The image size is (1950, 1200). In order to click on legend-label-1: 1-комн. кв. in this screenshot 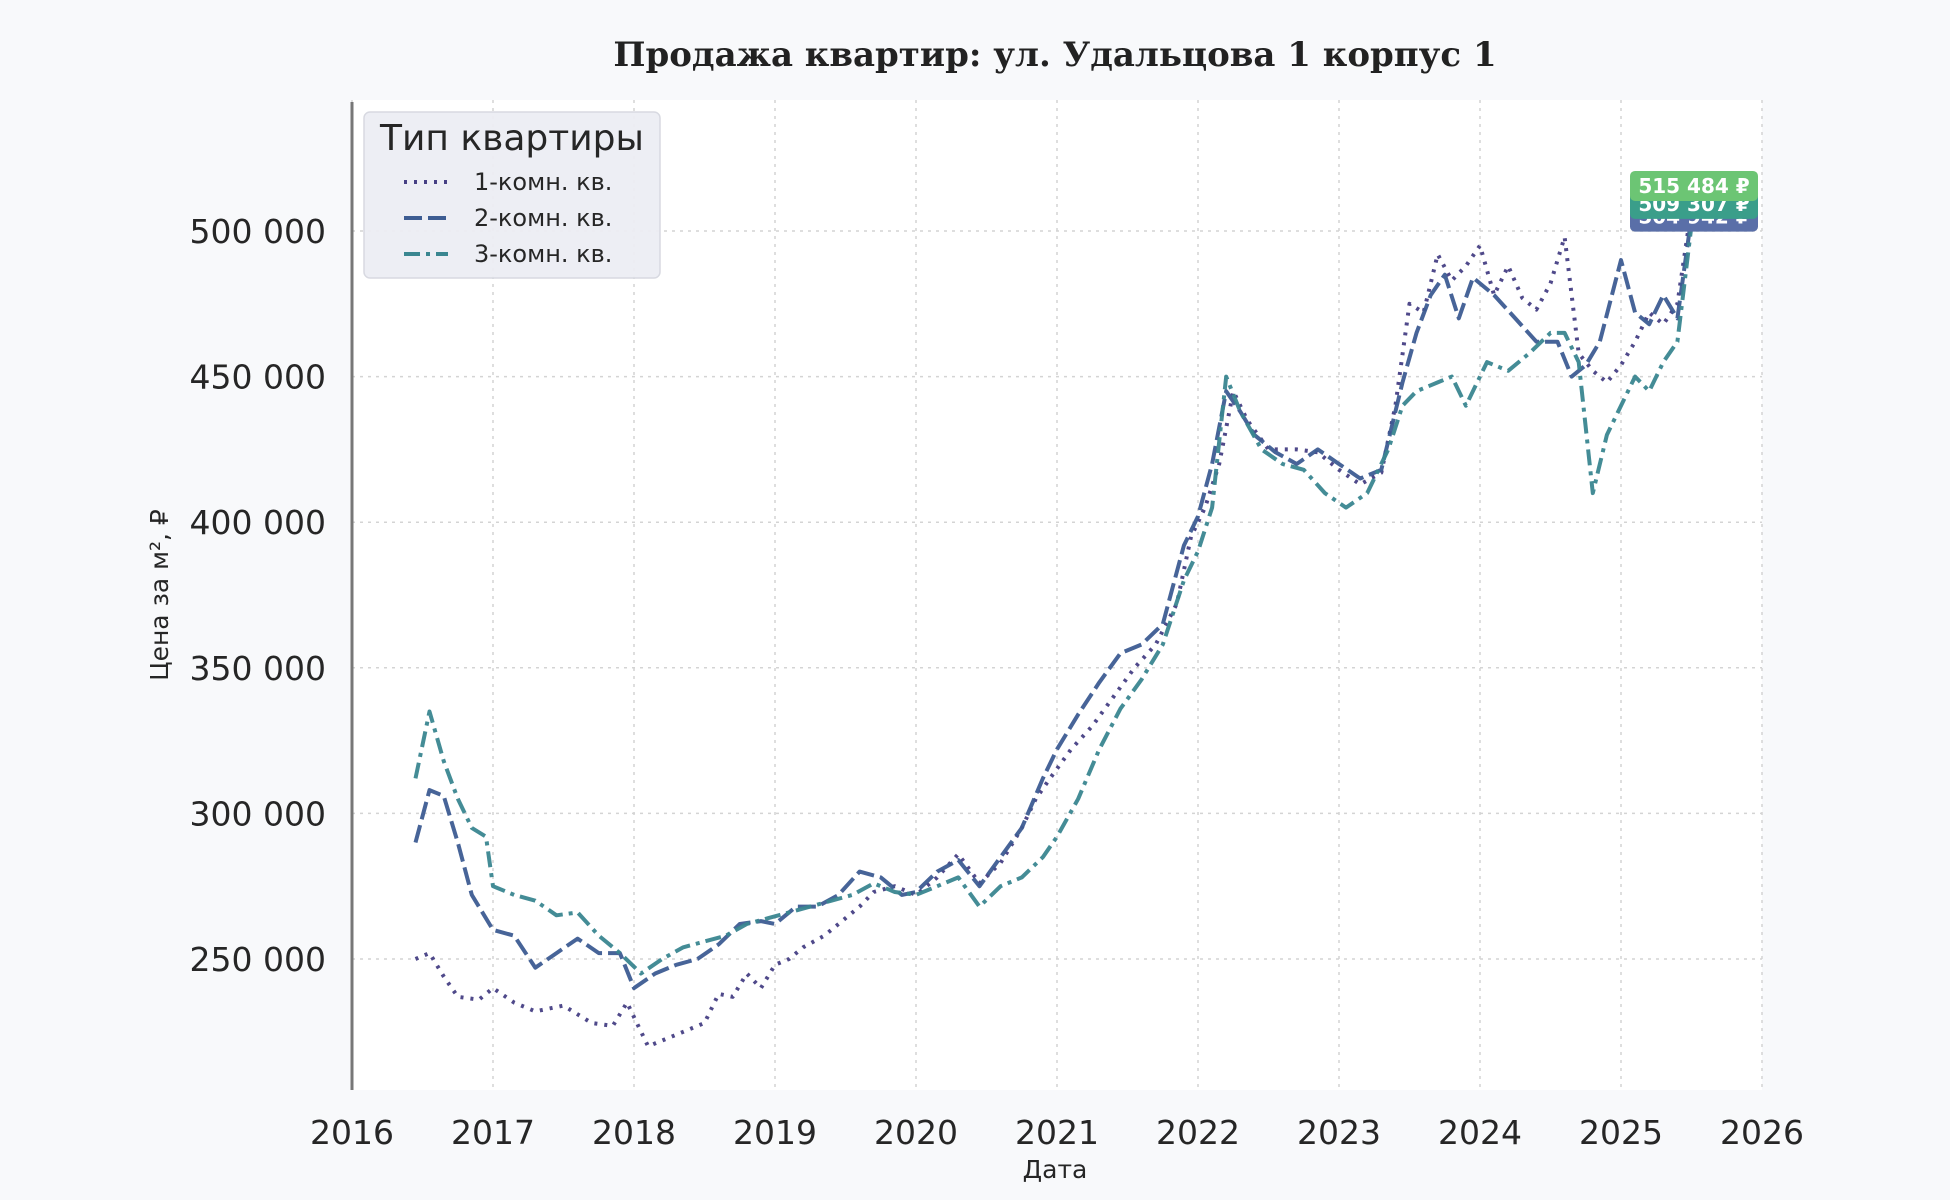, I will do `click(543, 182)`.